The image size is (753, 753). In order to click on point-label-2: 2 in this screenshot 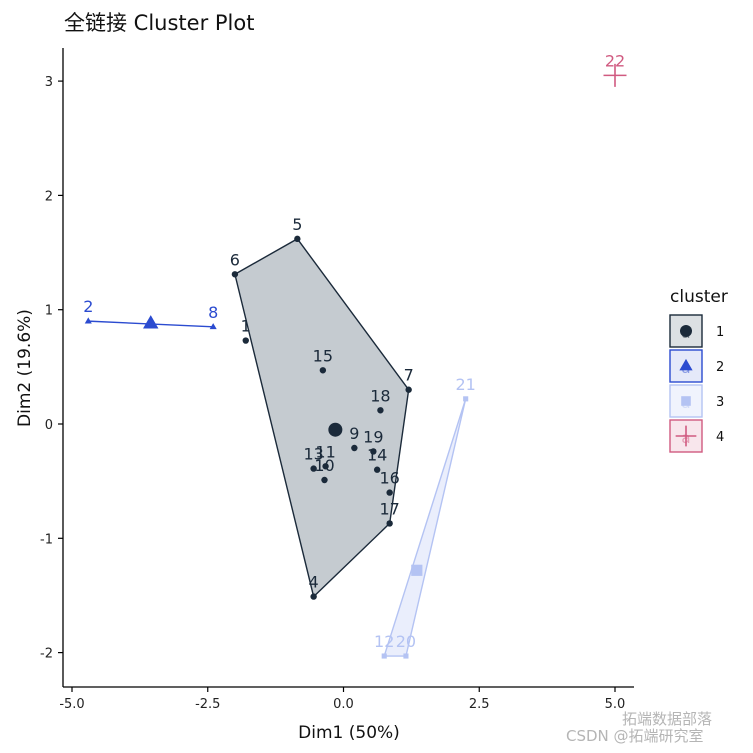, I will do `click(88, 306)`.